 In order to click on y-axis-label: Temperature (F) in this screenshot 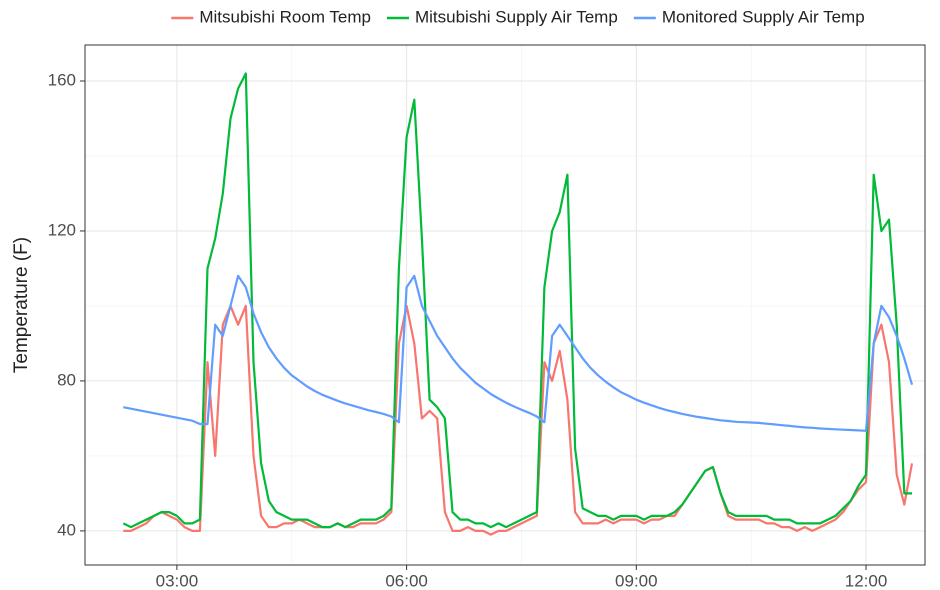, I will do `click(21, 305)`.